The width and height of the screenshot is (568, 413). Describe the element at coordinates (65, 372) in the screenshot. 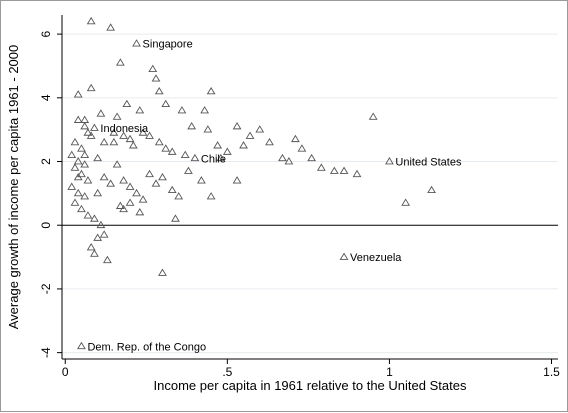

I see `x-tick-label: 0` at that location.